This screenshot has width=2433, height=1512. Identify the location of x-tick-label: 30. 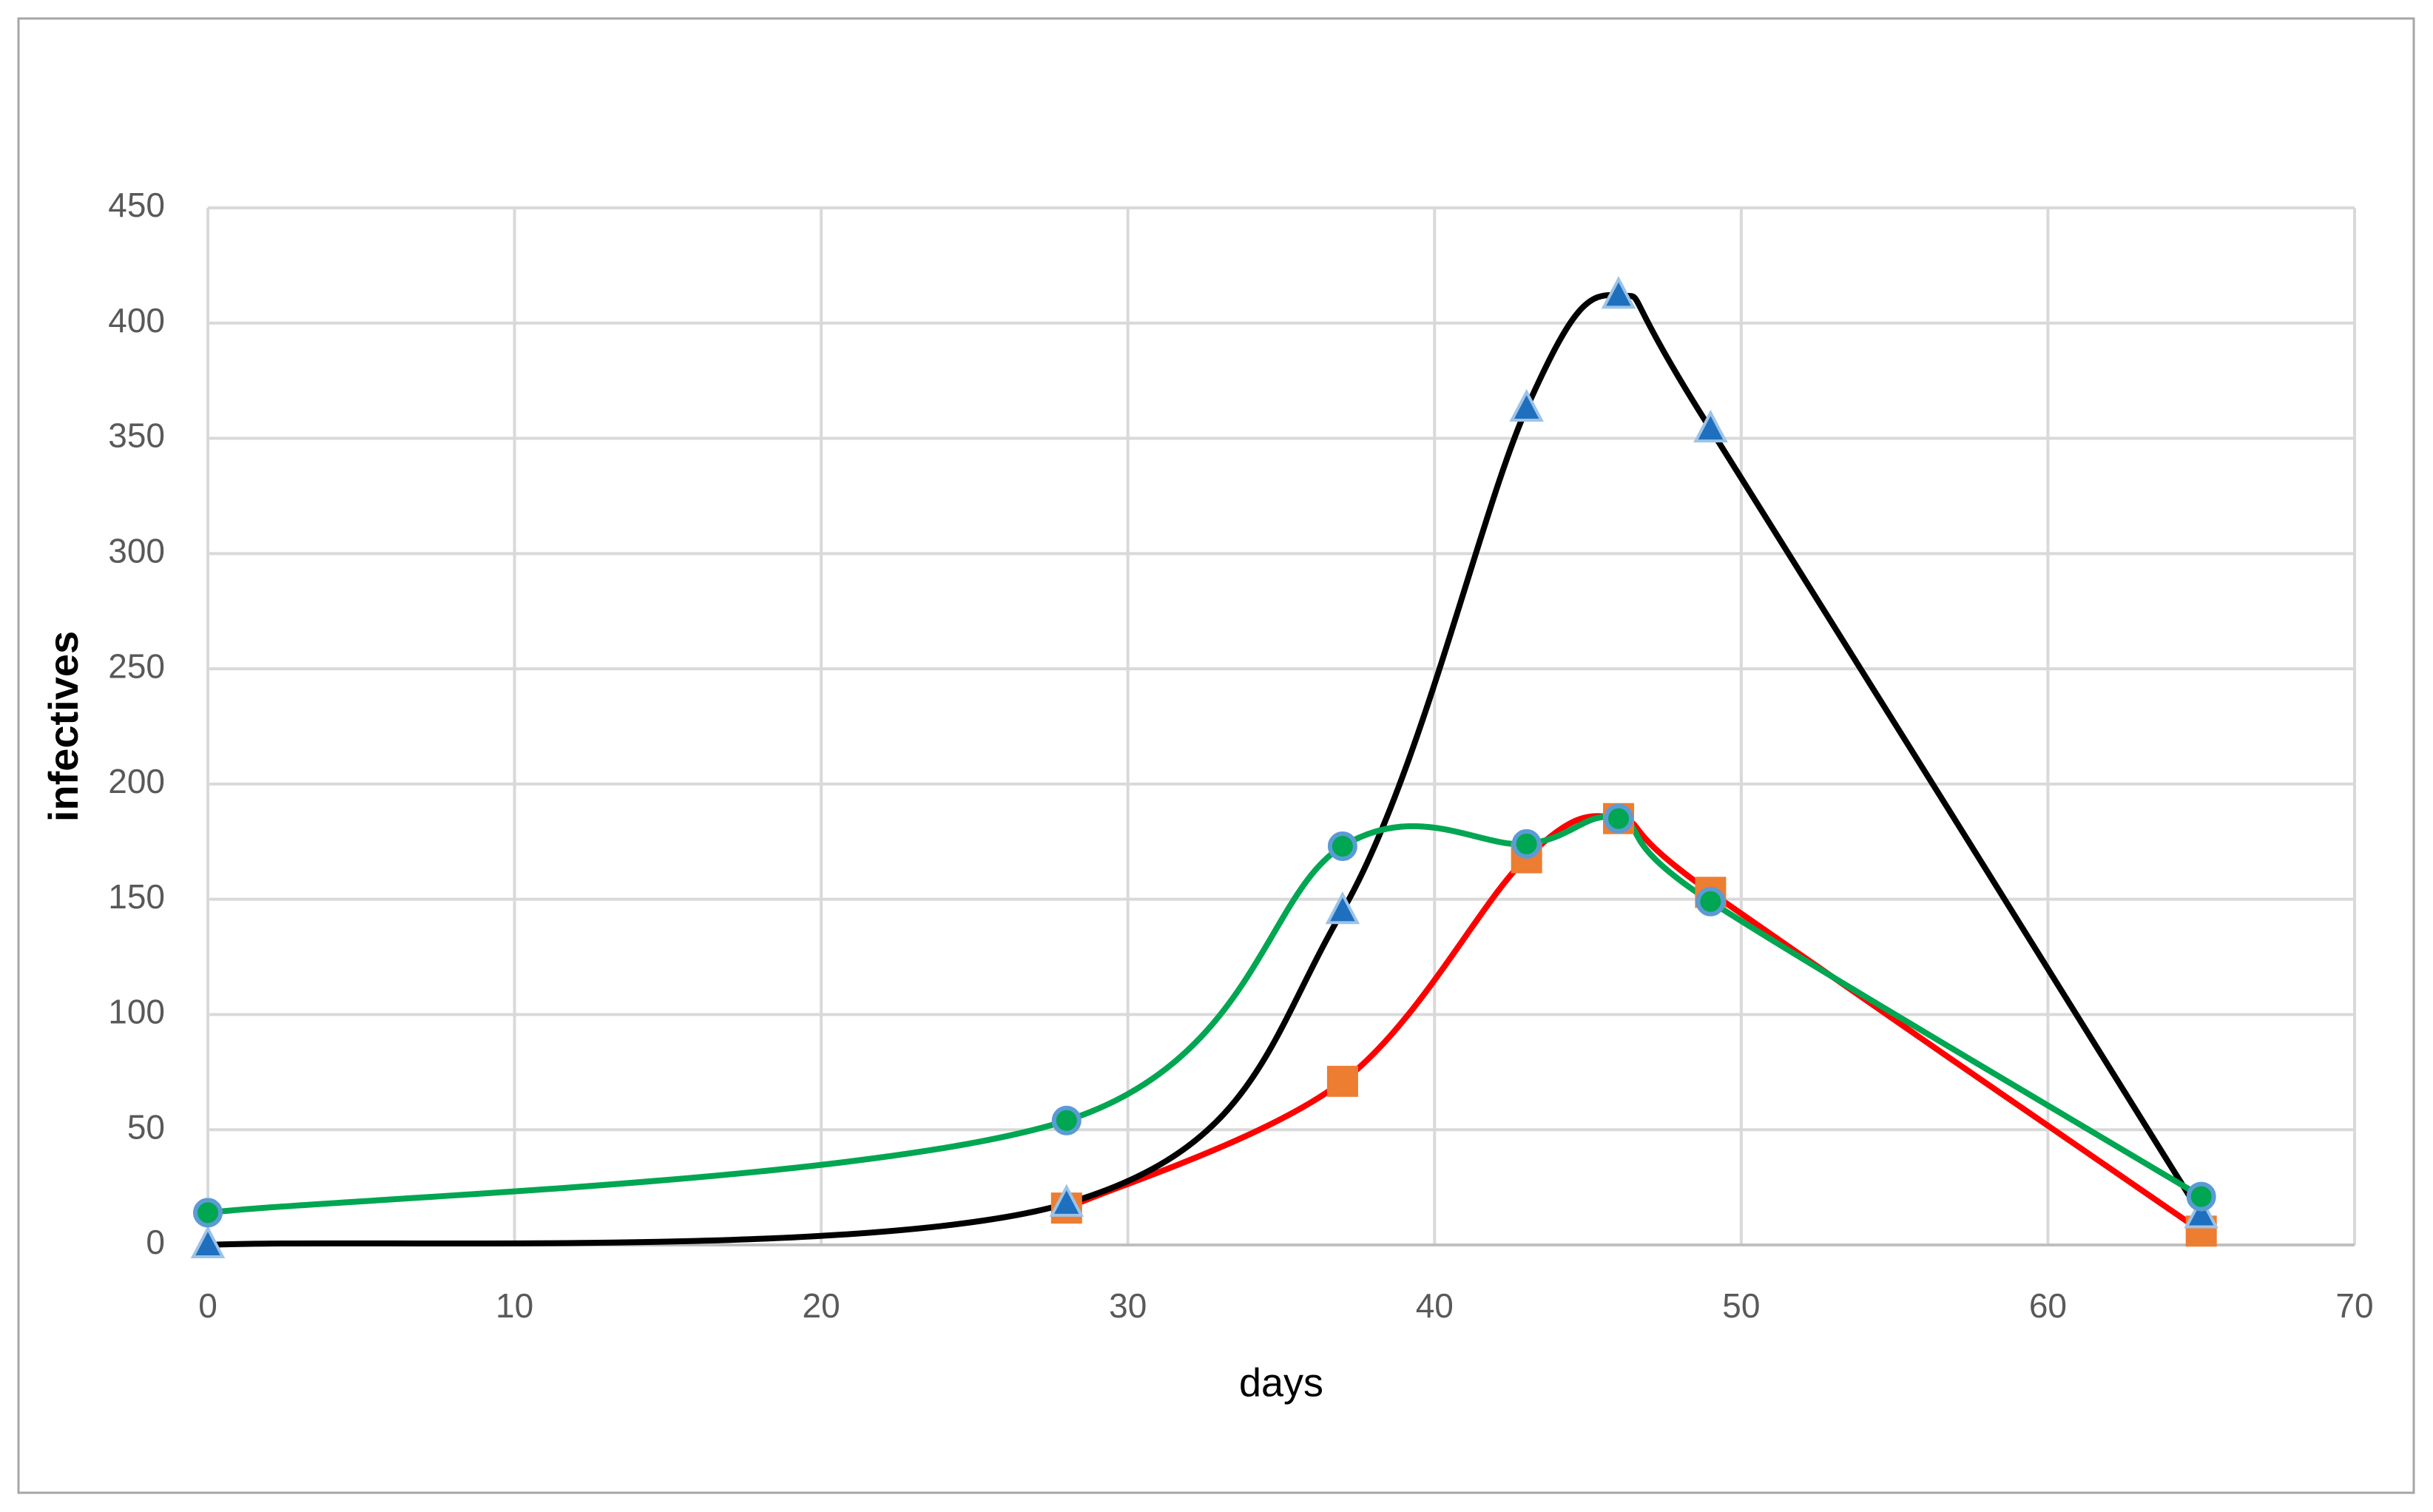
(1128, 1305).